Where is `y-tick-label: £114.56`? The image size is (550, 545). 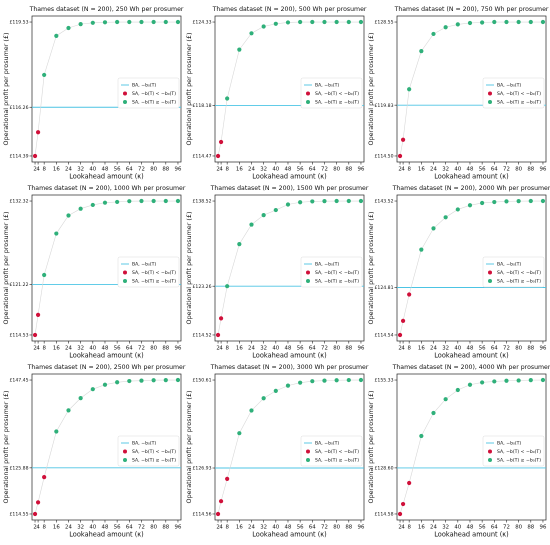
y-tick-label: £114.56 is located at coordinates (202, 515).